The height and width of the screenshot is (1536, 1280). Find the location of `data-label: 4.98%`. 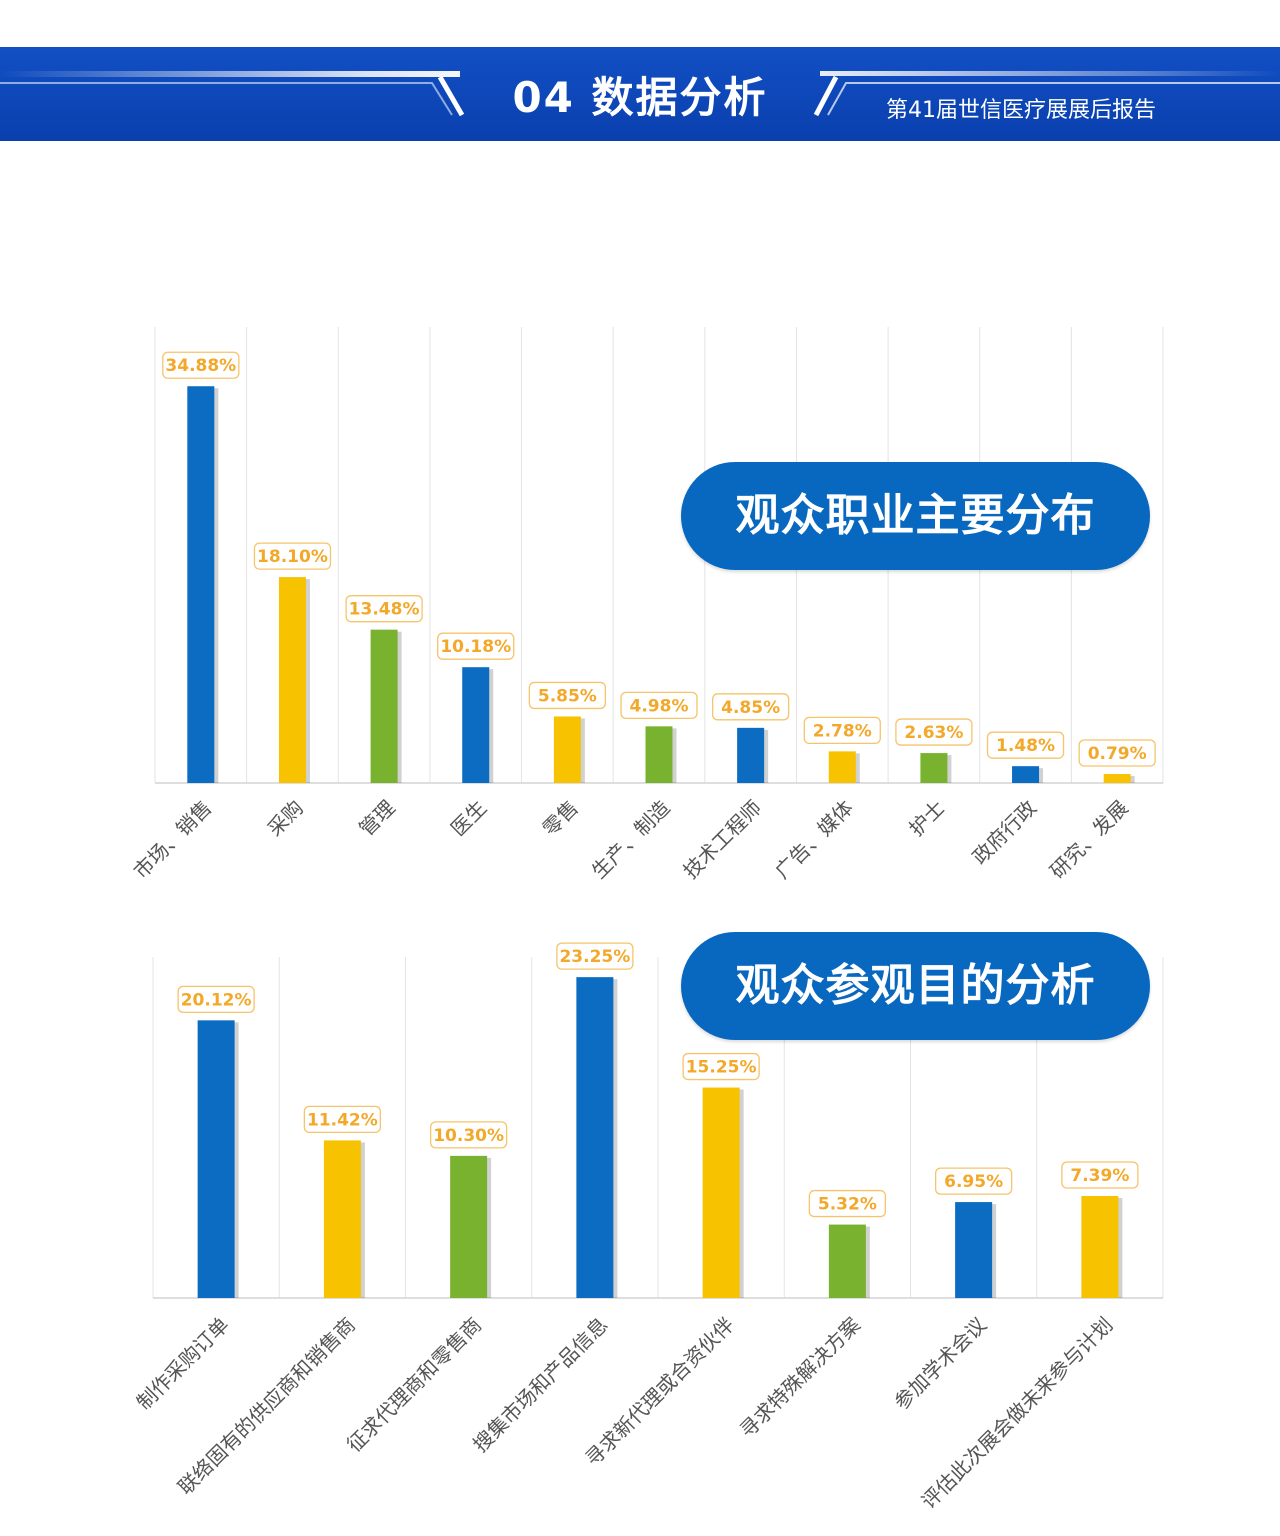

data-label: 4.98% is located at coordinates (659, 706).